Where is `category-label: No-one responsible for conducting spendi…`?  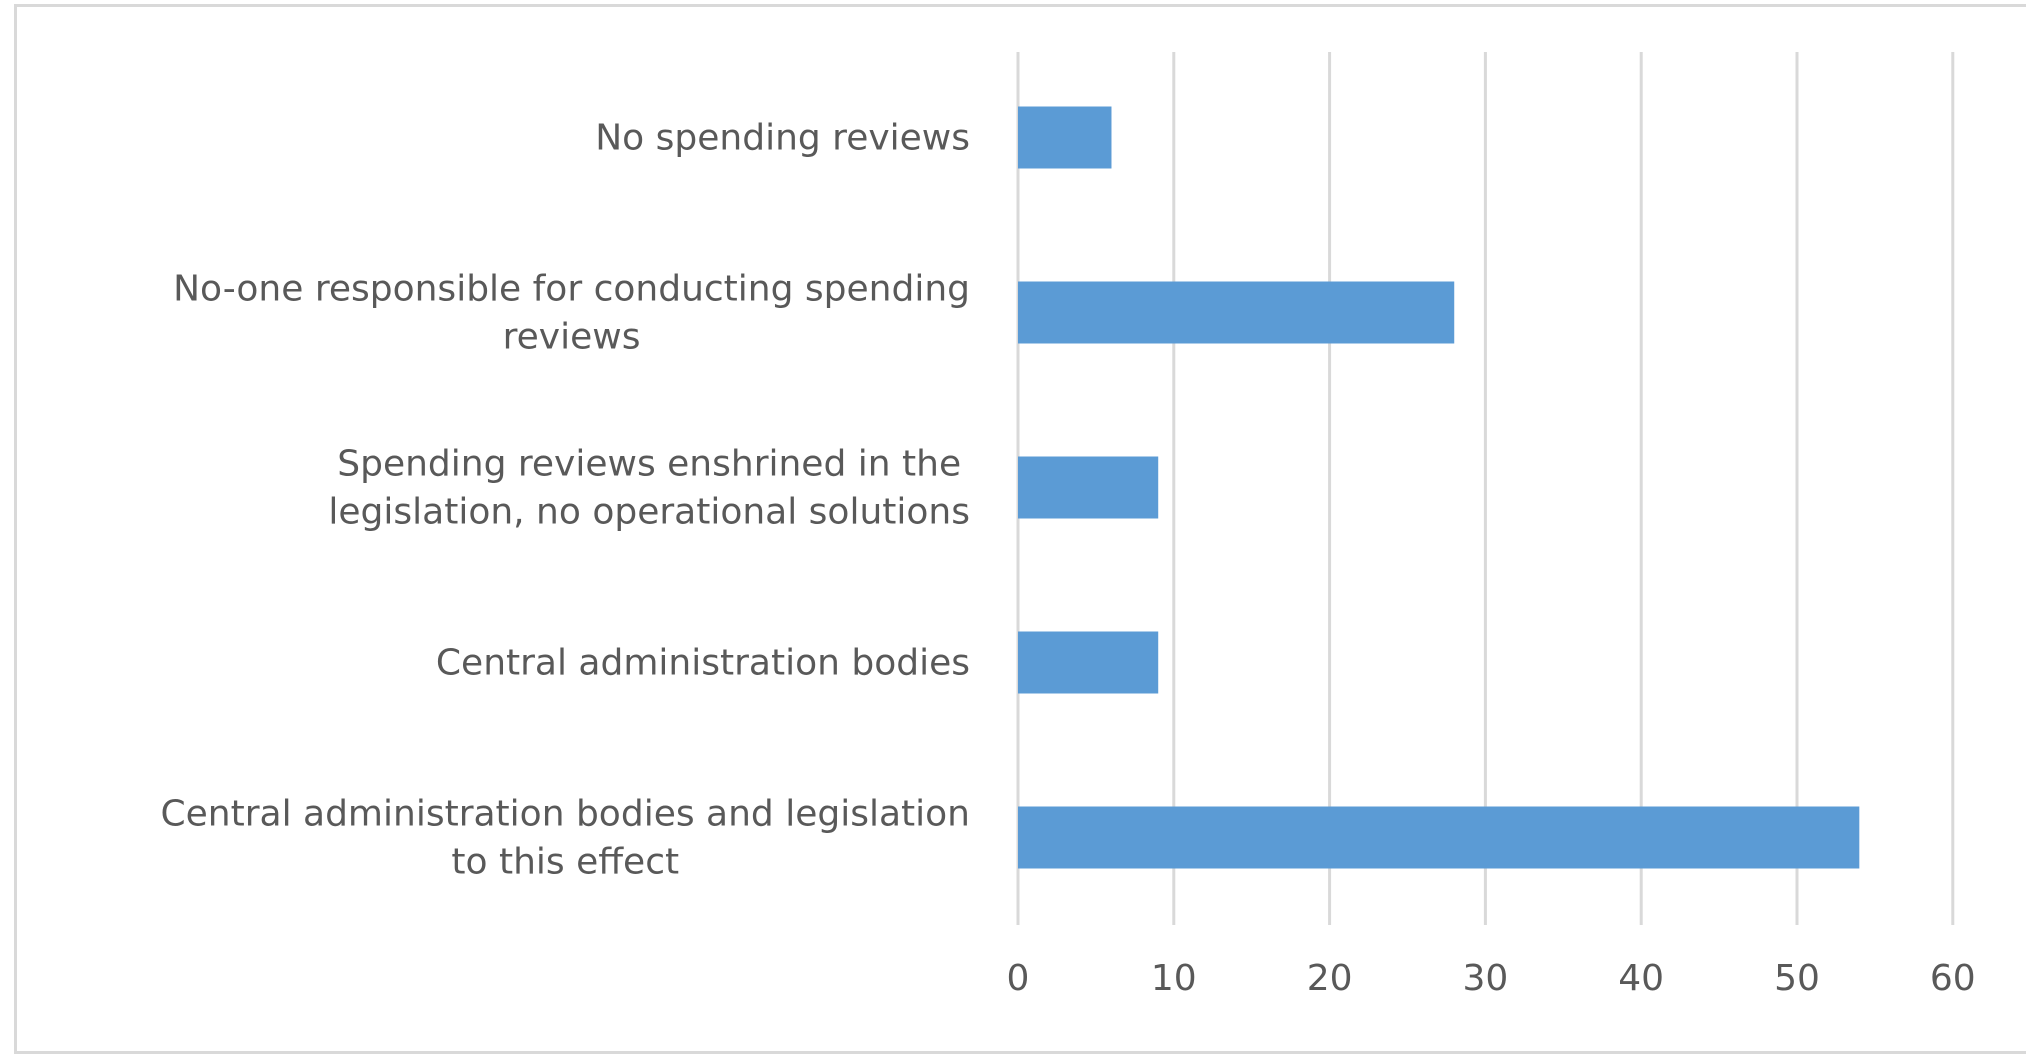
category-label: No-one responsible for conducting spendi… is located at coordinates (571, 313).